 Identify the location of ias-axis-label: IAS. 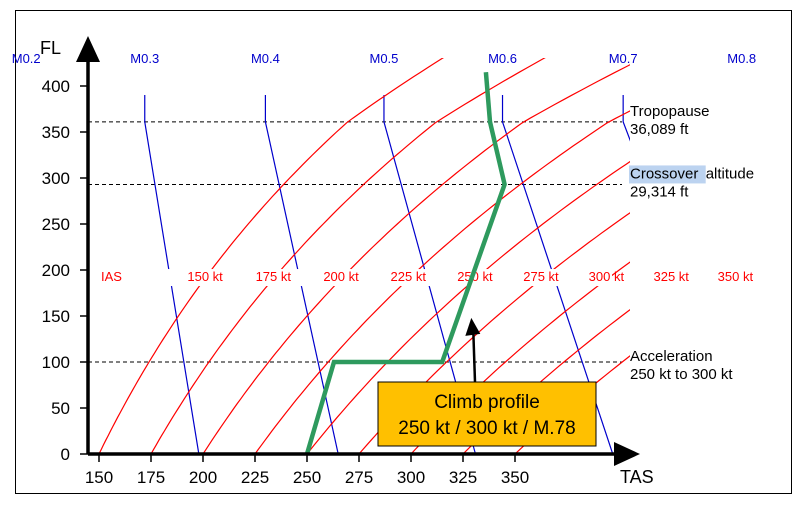
(111, 276).